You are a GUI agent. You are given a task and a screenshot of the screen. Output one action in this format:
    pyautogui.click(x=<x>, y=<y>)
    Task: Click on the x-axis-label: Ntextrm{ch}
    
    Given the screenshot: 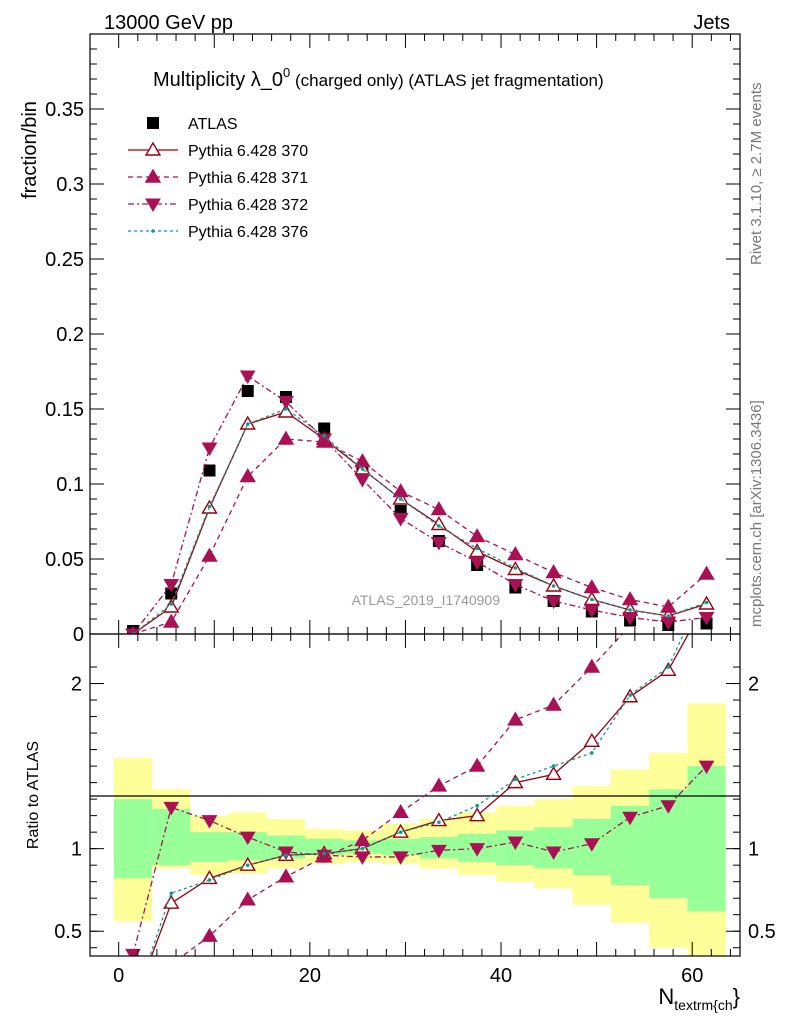 What is the action you would take?
    pyautogui.click(x=699, y=998)
    